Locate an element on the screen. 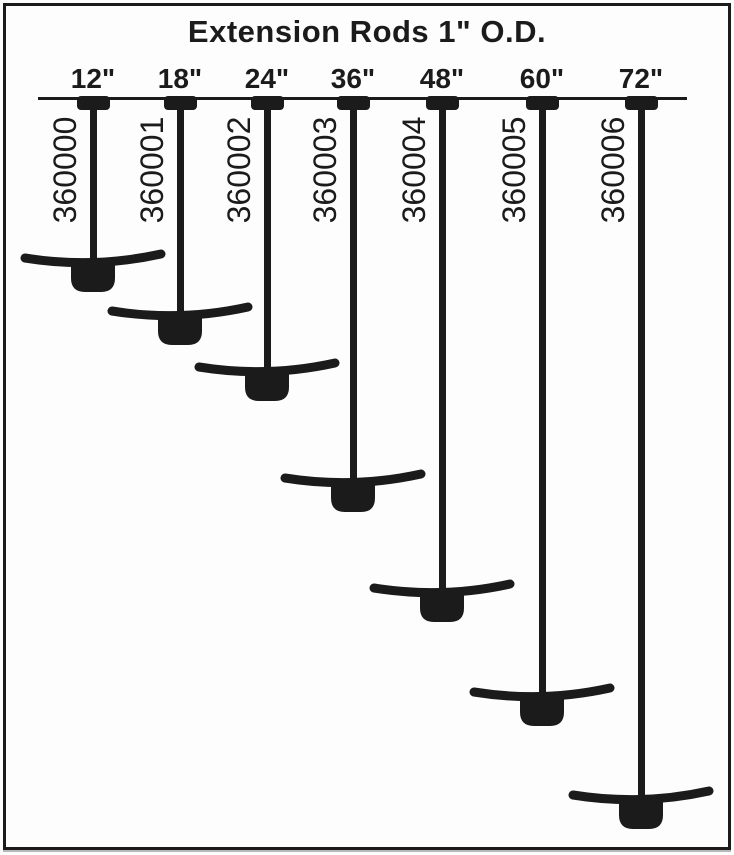 This screenshot has width=734, height=855. rod-part-number: 360001 is located at coordinates (152, 170).